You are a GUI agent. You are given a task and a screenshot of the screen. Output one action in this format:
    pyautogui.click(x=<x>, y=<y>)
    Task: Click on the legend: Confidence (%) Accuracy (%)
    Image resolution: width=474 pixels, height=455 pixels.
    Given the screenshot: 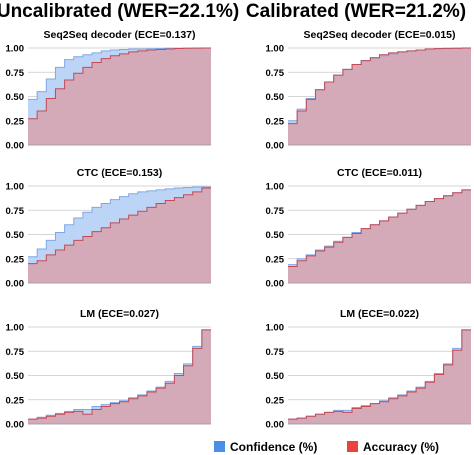 What is the action you would take?
    pyautogui.click(x=326, y=447)
    